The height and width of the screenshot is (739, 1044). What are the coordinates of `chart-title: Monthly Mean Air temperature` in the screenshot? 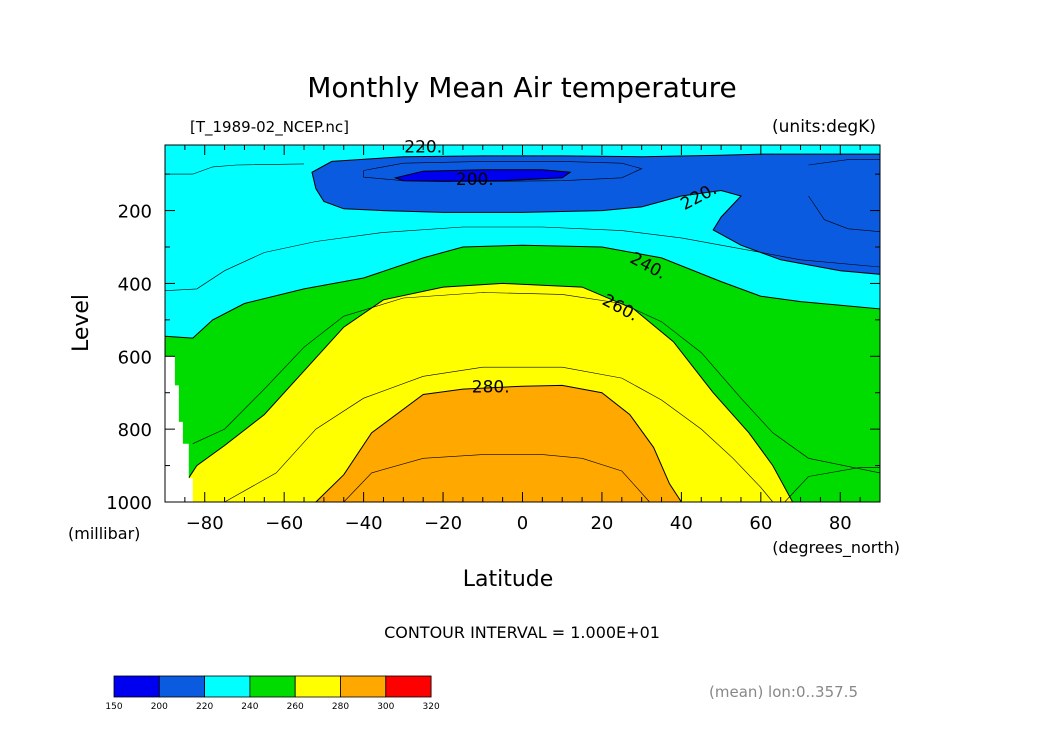 It's located at (522, 87).